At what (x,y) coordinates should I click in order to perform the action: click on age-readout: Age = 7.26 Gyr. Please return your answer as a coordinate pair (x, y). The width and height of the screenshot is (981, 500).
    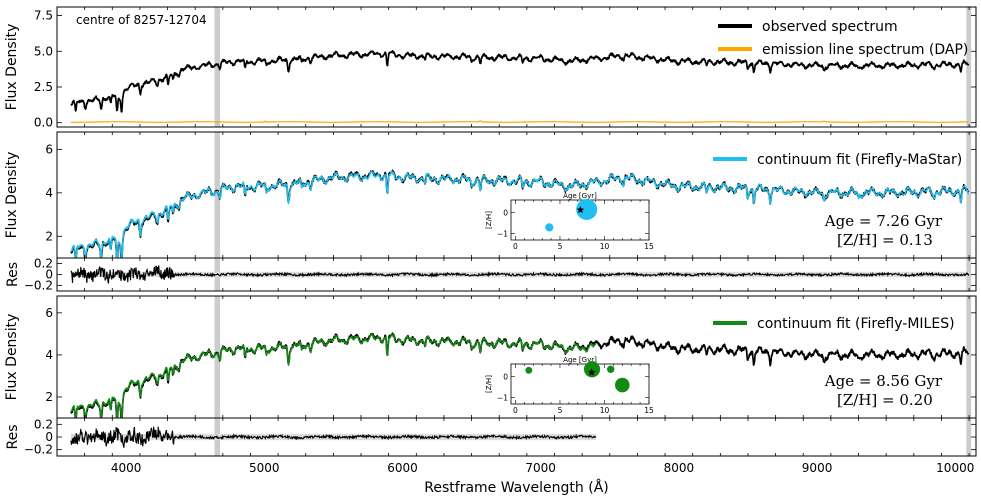
    Looking at the image, I should click on (883, 221).